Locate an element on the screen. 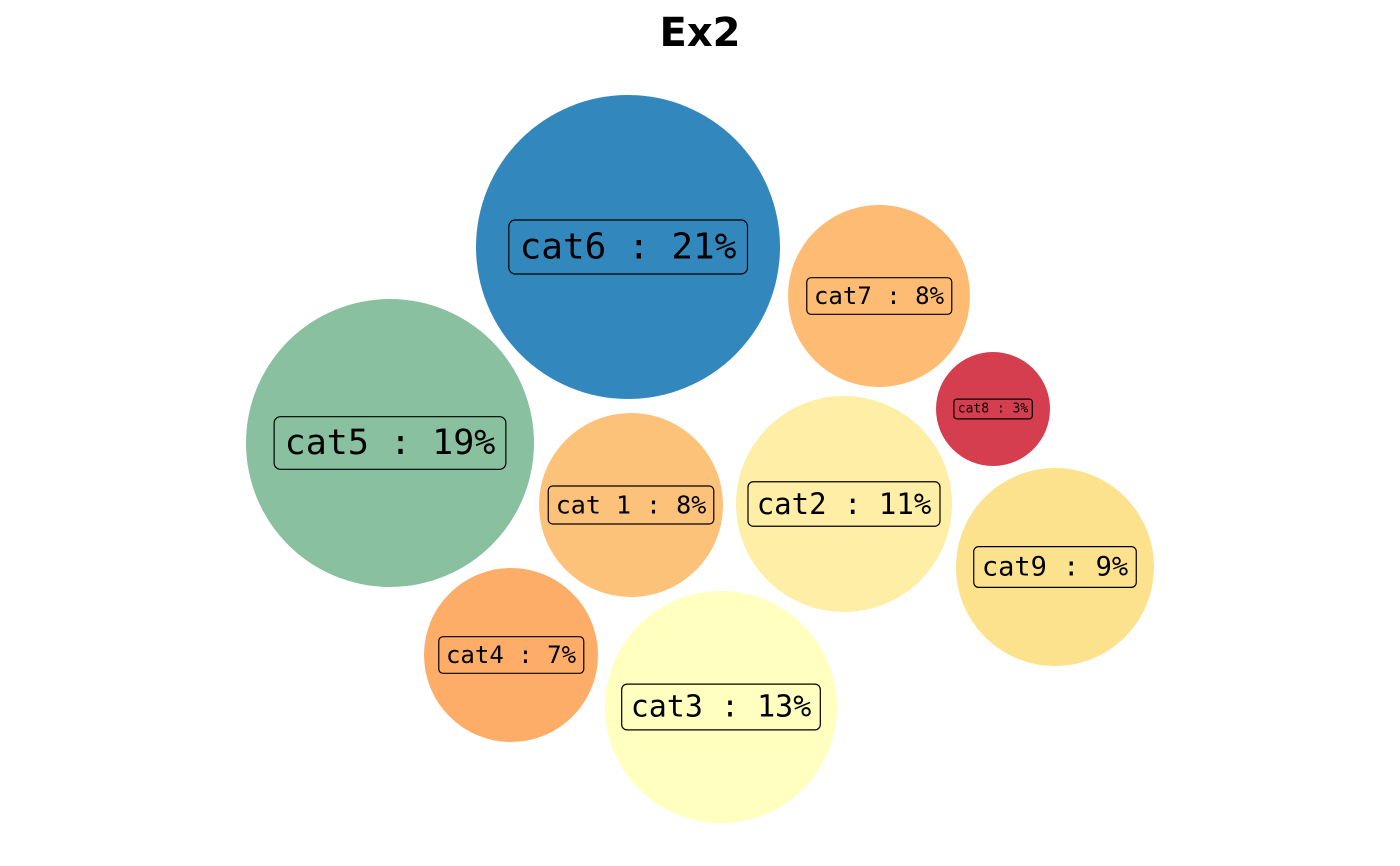 This screenshot has height=866, width=1400. bubble-label-box-cat2 is located at coordinates (844, 504).